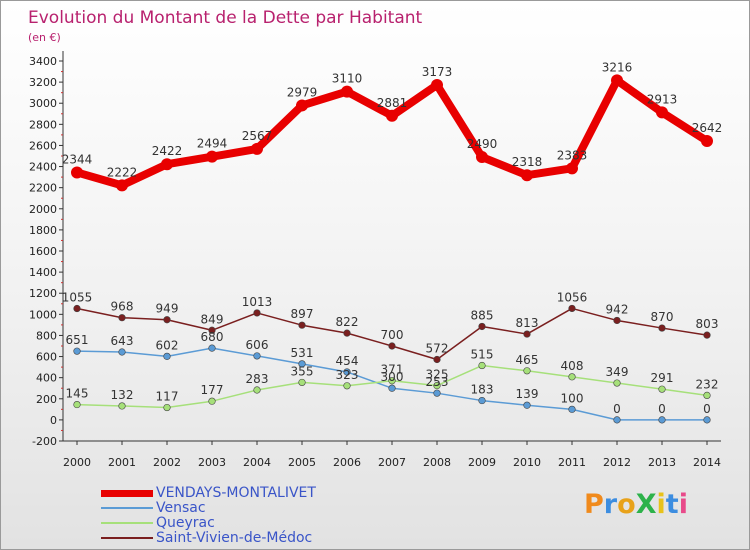 The width and height of the screenshot is (750, 550). Describe the element at coordinates (167, 345) in the screenshot. I see `data-label: 602` at that location.